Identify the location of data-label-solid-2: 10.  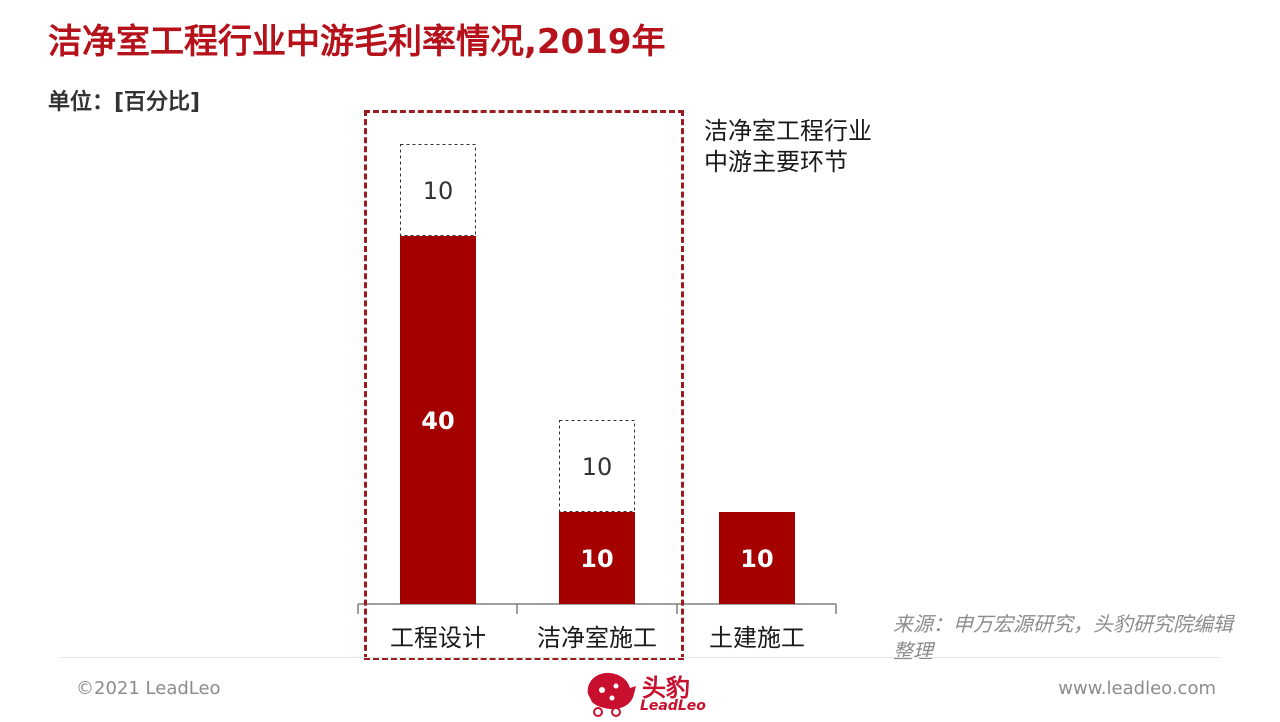
(756, 559).